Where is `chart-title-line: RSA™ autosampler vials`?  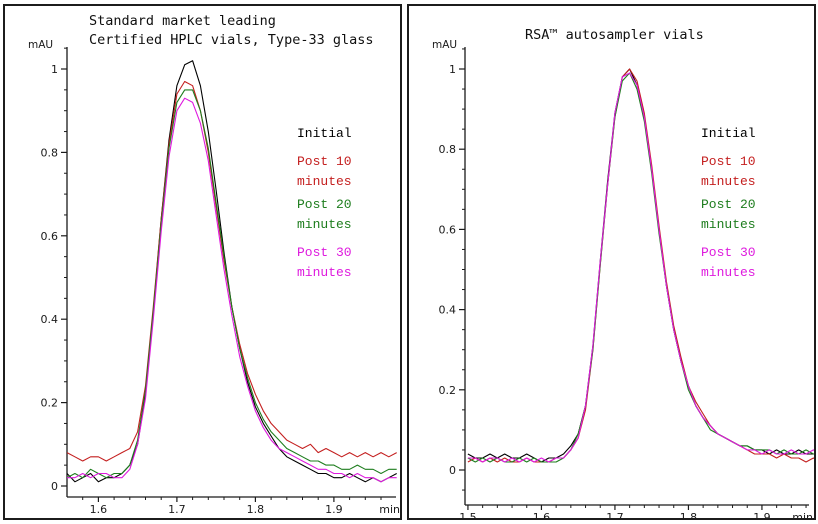 chart-title-line: RSA™ autosampler vials is located at coordinates (614, 35).